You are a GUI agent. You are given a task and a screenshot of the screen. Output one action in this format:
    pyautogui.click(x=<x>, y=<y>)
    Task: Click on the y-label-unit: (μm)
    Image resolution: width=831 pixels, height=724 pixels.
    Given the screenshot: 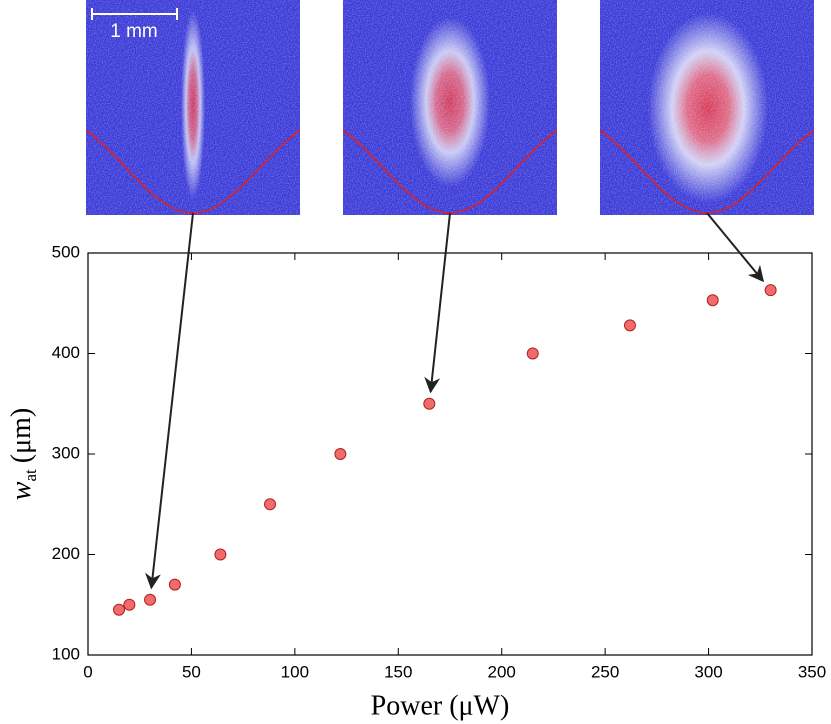 What is the action you would take?
    pyautogui.click(x=21, y=435)
    